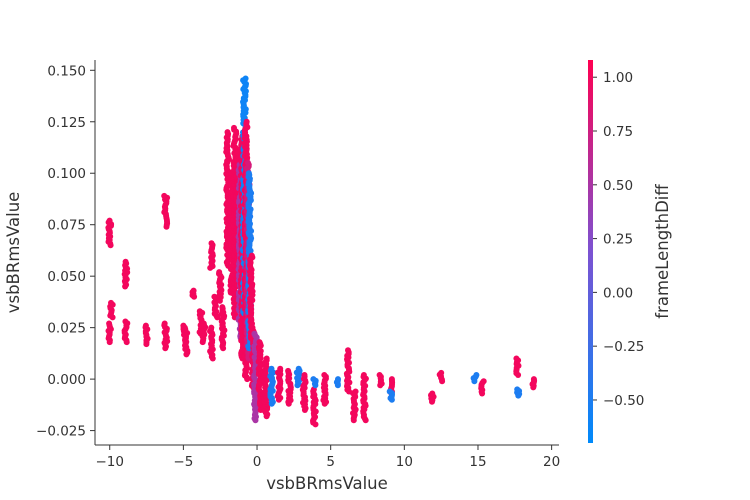 The width and height of the screenshot is (750, 500). Describe the element at coordinates (109, 462) in the screenshot. I see `x-tick-label: −10` at that location.